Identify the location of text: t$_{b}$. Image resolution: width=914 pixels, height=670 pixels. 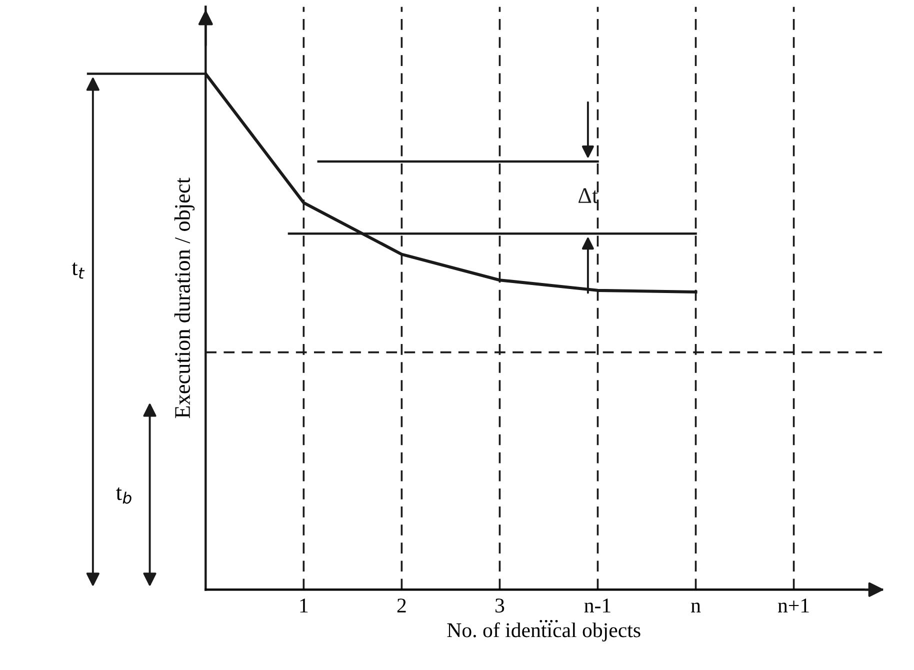
(124, 495).